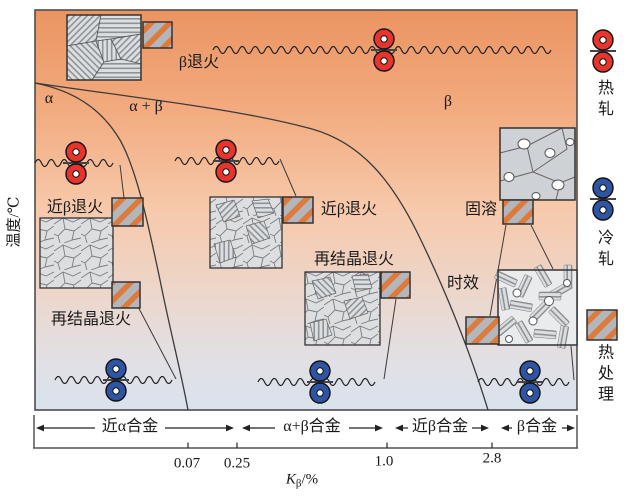 This screenshot has height=502, width=629. I want to click on label-recryst-anneal-right: 再结晶退火, so click(354, 259).